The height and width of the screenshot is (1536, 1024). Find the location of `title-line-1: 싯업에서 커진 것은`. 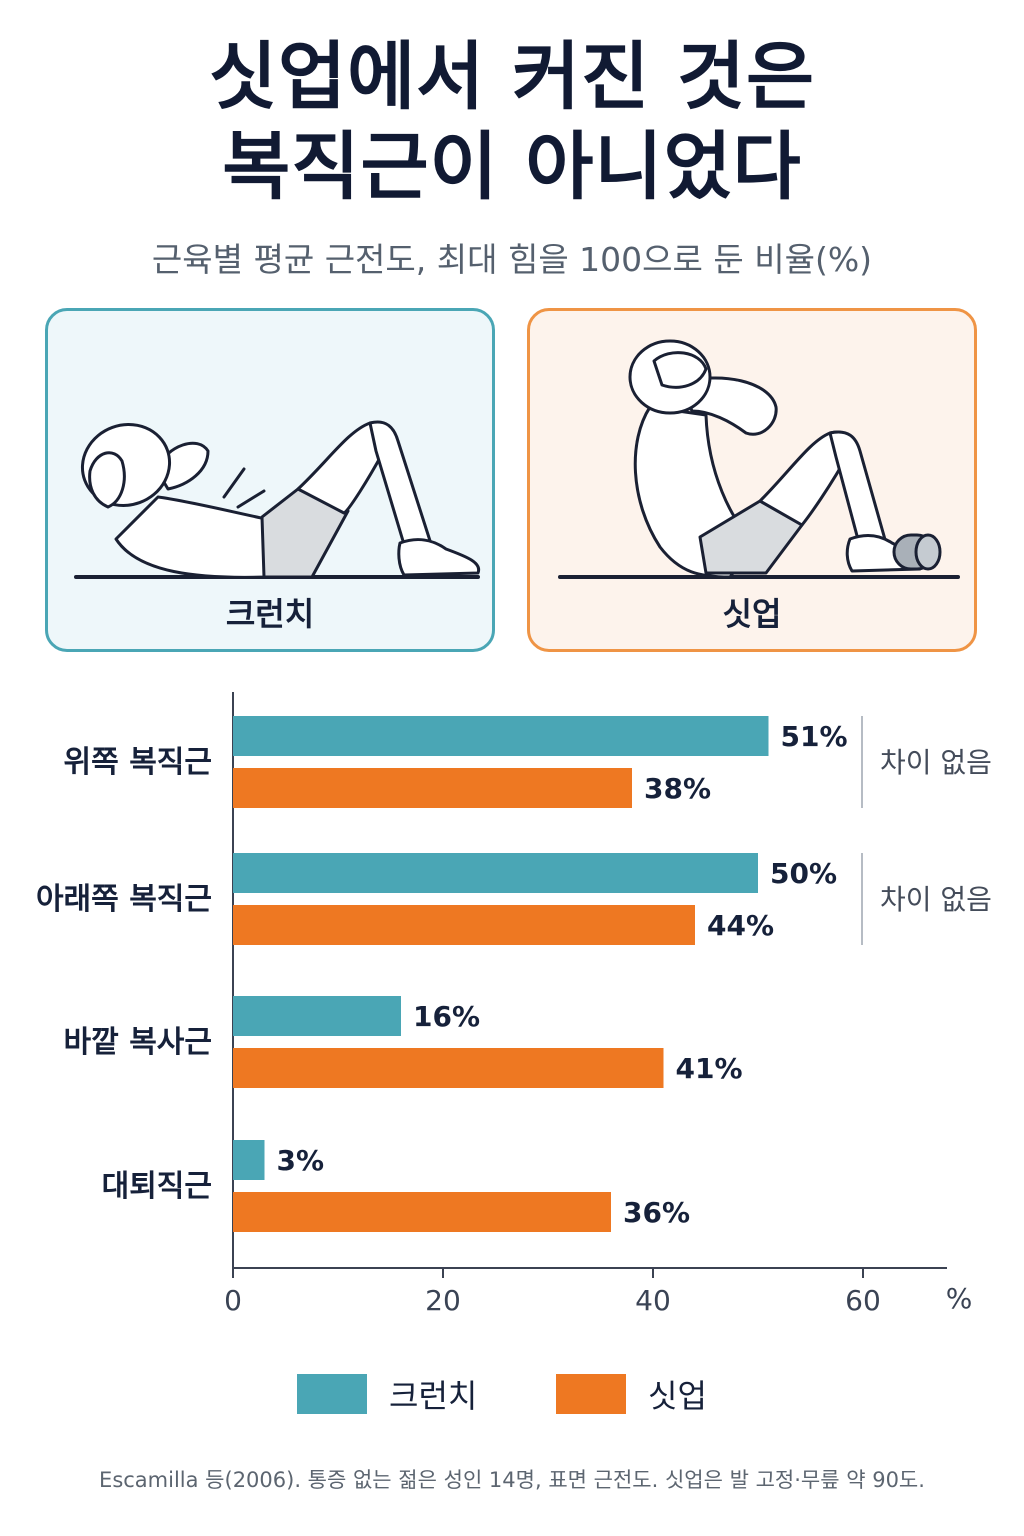

title-line-1: 싯업에서 커진 것은 is located at coordinates (512, 77).